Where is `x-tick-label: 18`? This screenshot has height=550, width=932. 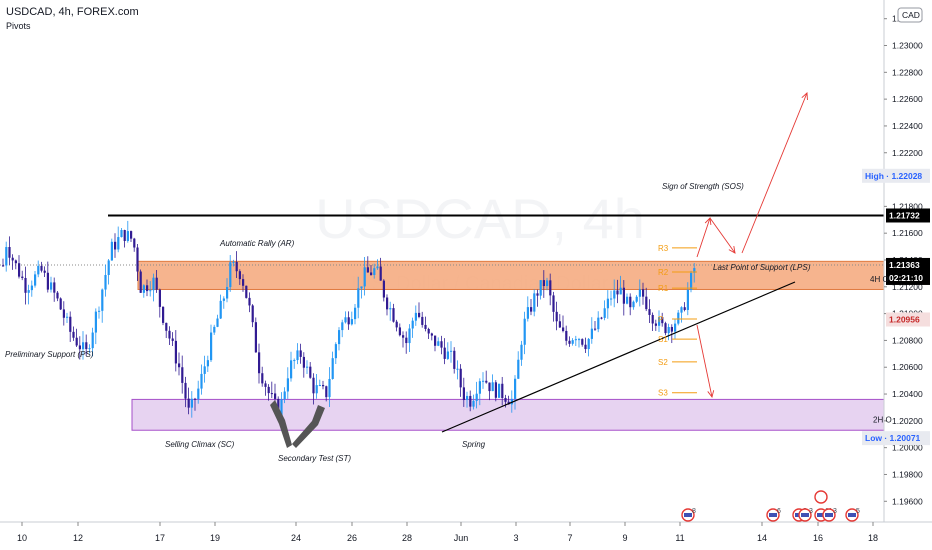 x-tick-label: 18 is located at coordinates (873, 538).